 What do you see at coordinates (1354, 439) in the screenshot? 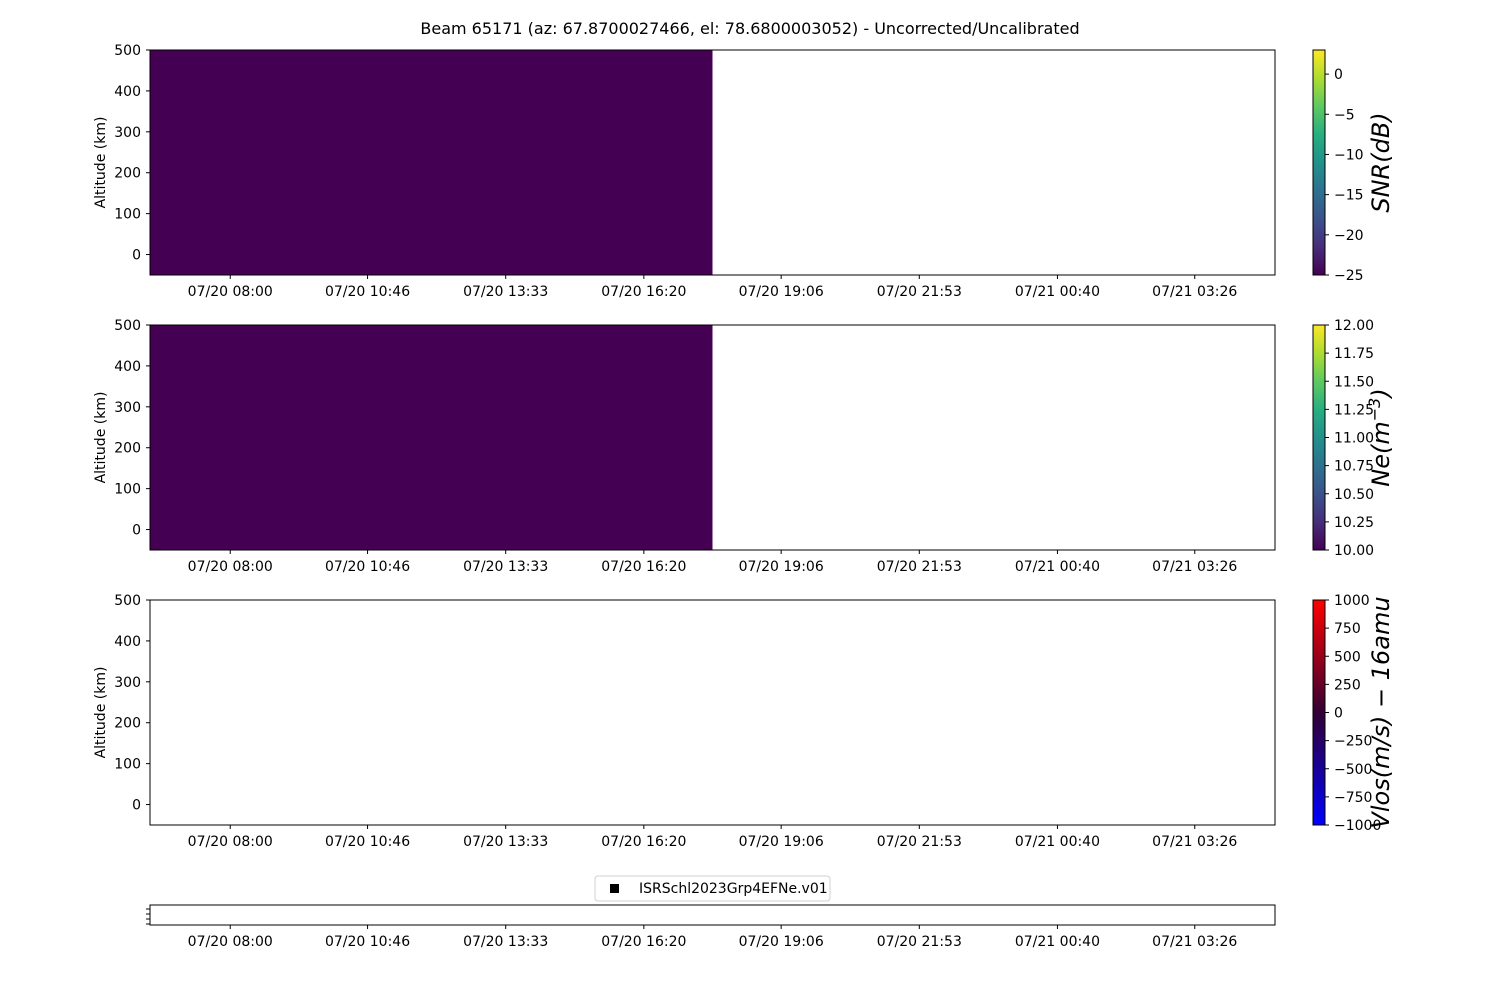
I see `colorbar-tick-label: 11.00` at bounding box center [1354, 439].